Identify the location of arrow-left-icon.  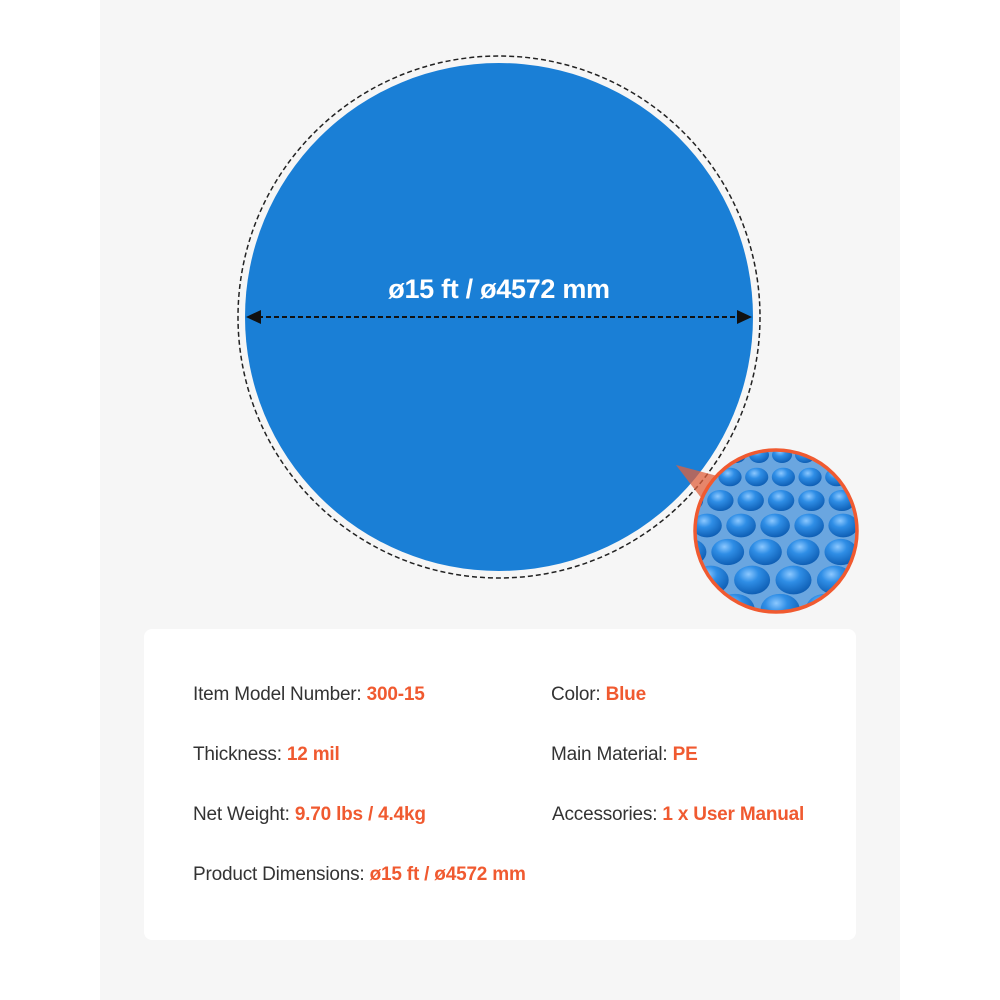
(253, 317).